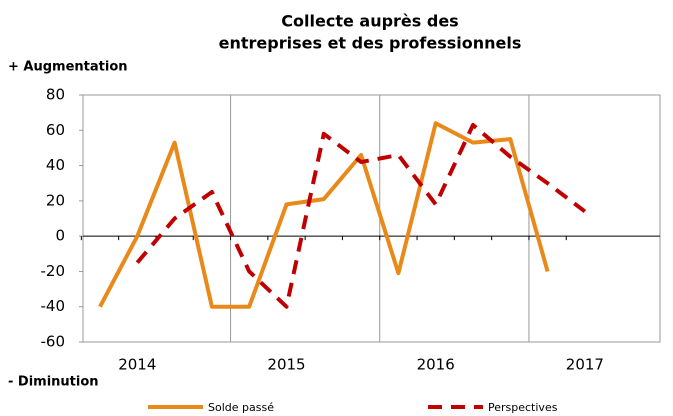 This screenshot has height=416, width=673. Describe the element at coordinates (53, 306) in the screenshot. I see `y-tick-label: -40` at that location.